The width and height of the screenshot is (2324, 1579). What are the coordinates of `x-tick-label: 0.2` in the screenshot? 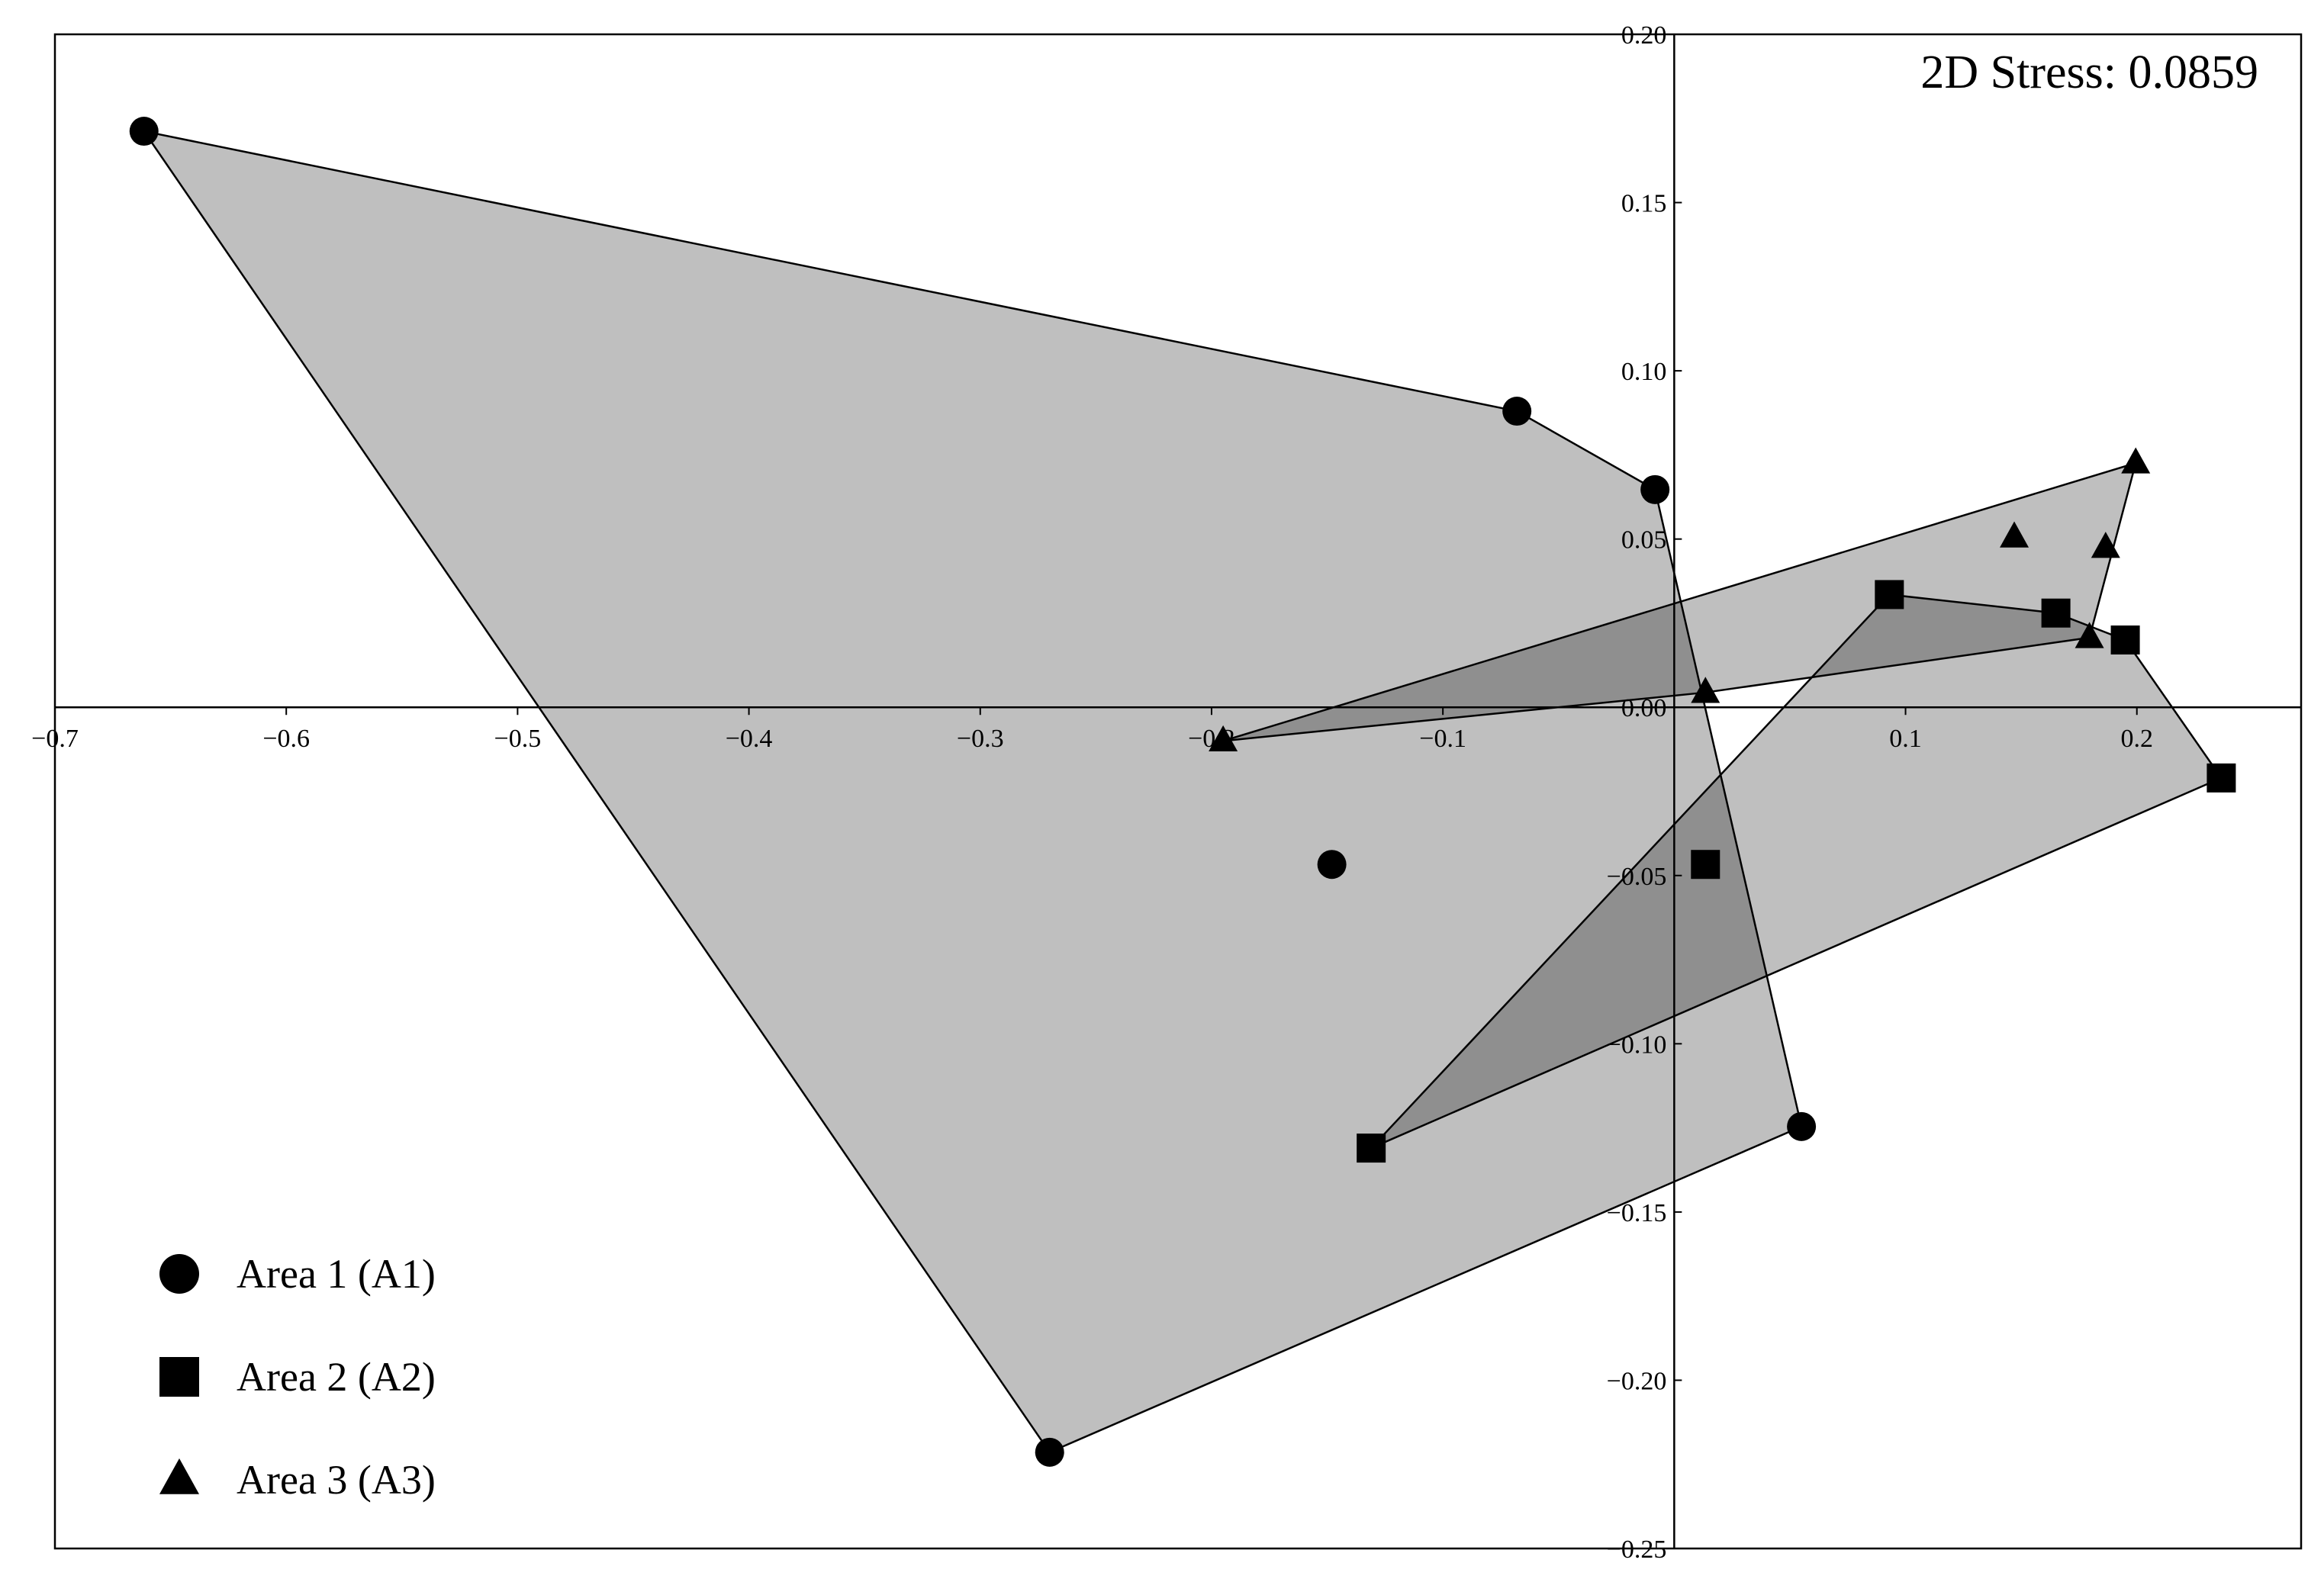 It's located at (2136, 739).